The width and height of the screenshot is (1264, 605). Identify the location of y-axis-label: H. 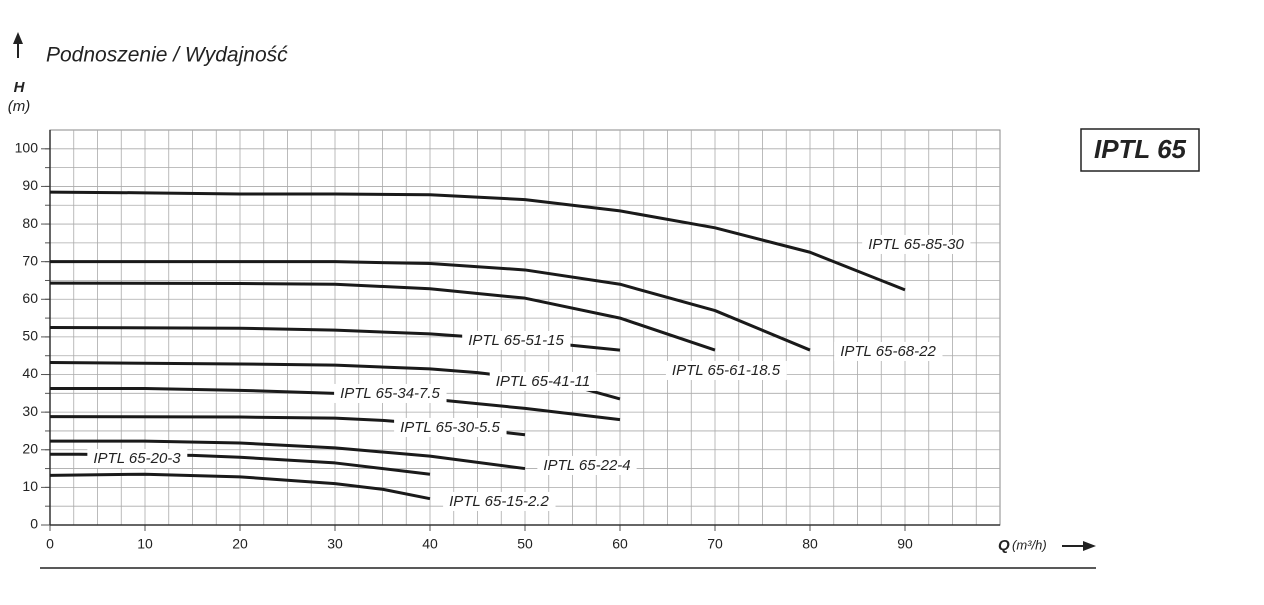
(20, 87).